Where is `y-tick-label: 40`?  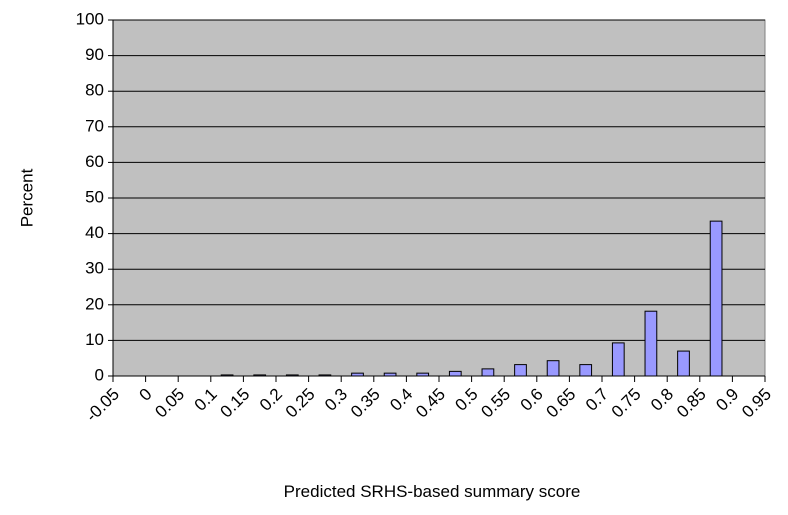
y-tick-label: 40 is located at coordinates (94, 232).